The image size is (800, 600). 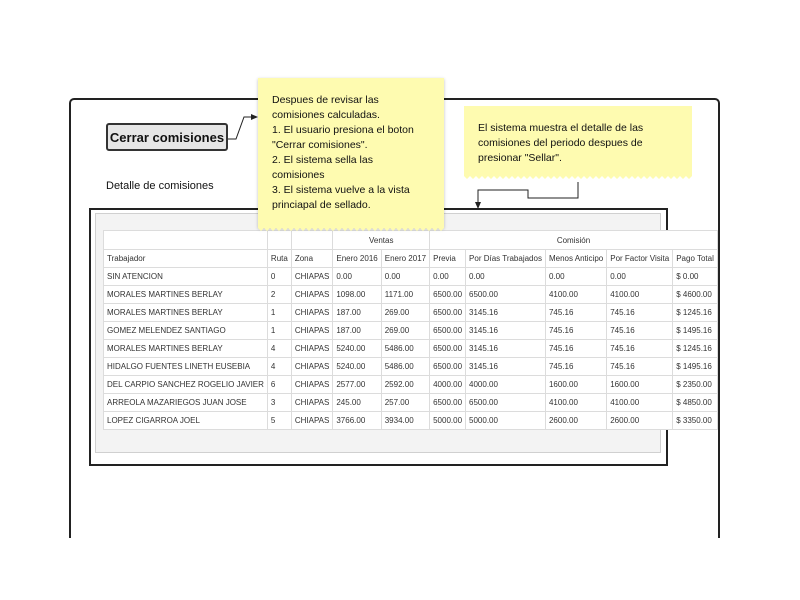 What do you see at coordinates (560, 143) in the screenshot?
I see `note-line: comisiones del periodo despues de` at bounding box center [560, 143].